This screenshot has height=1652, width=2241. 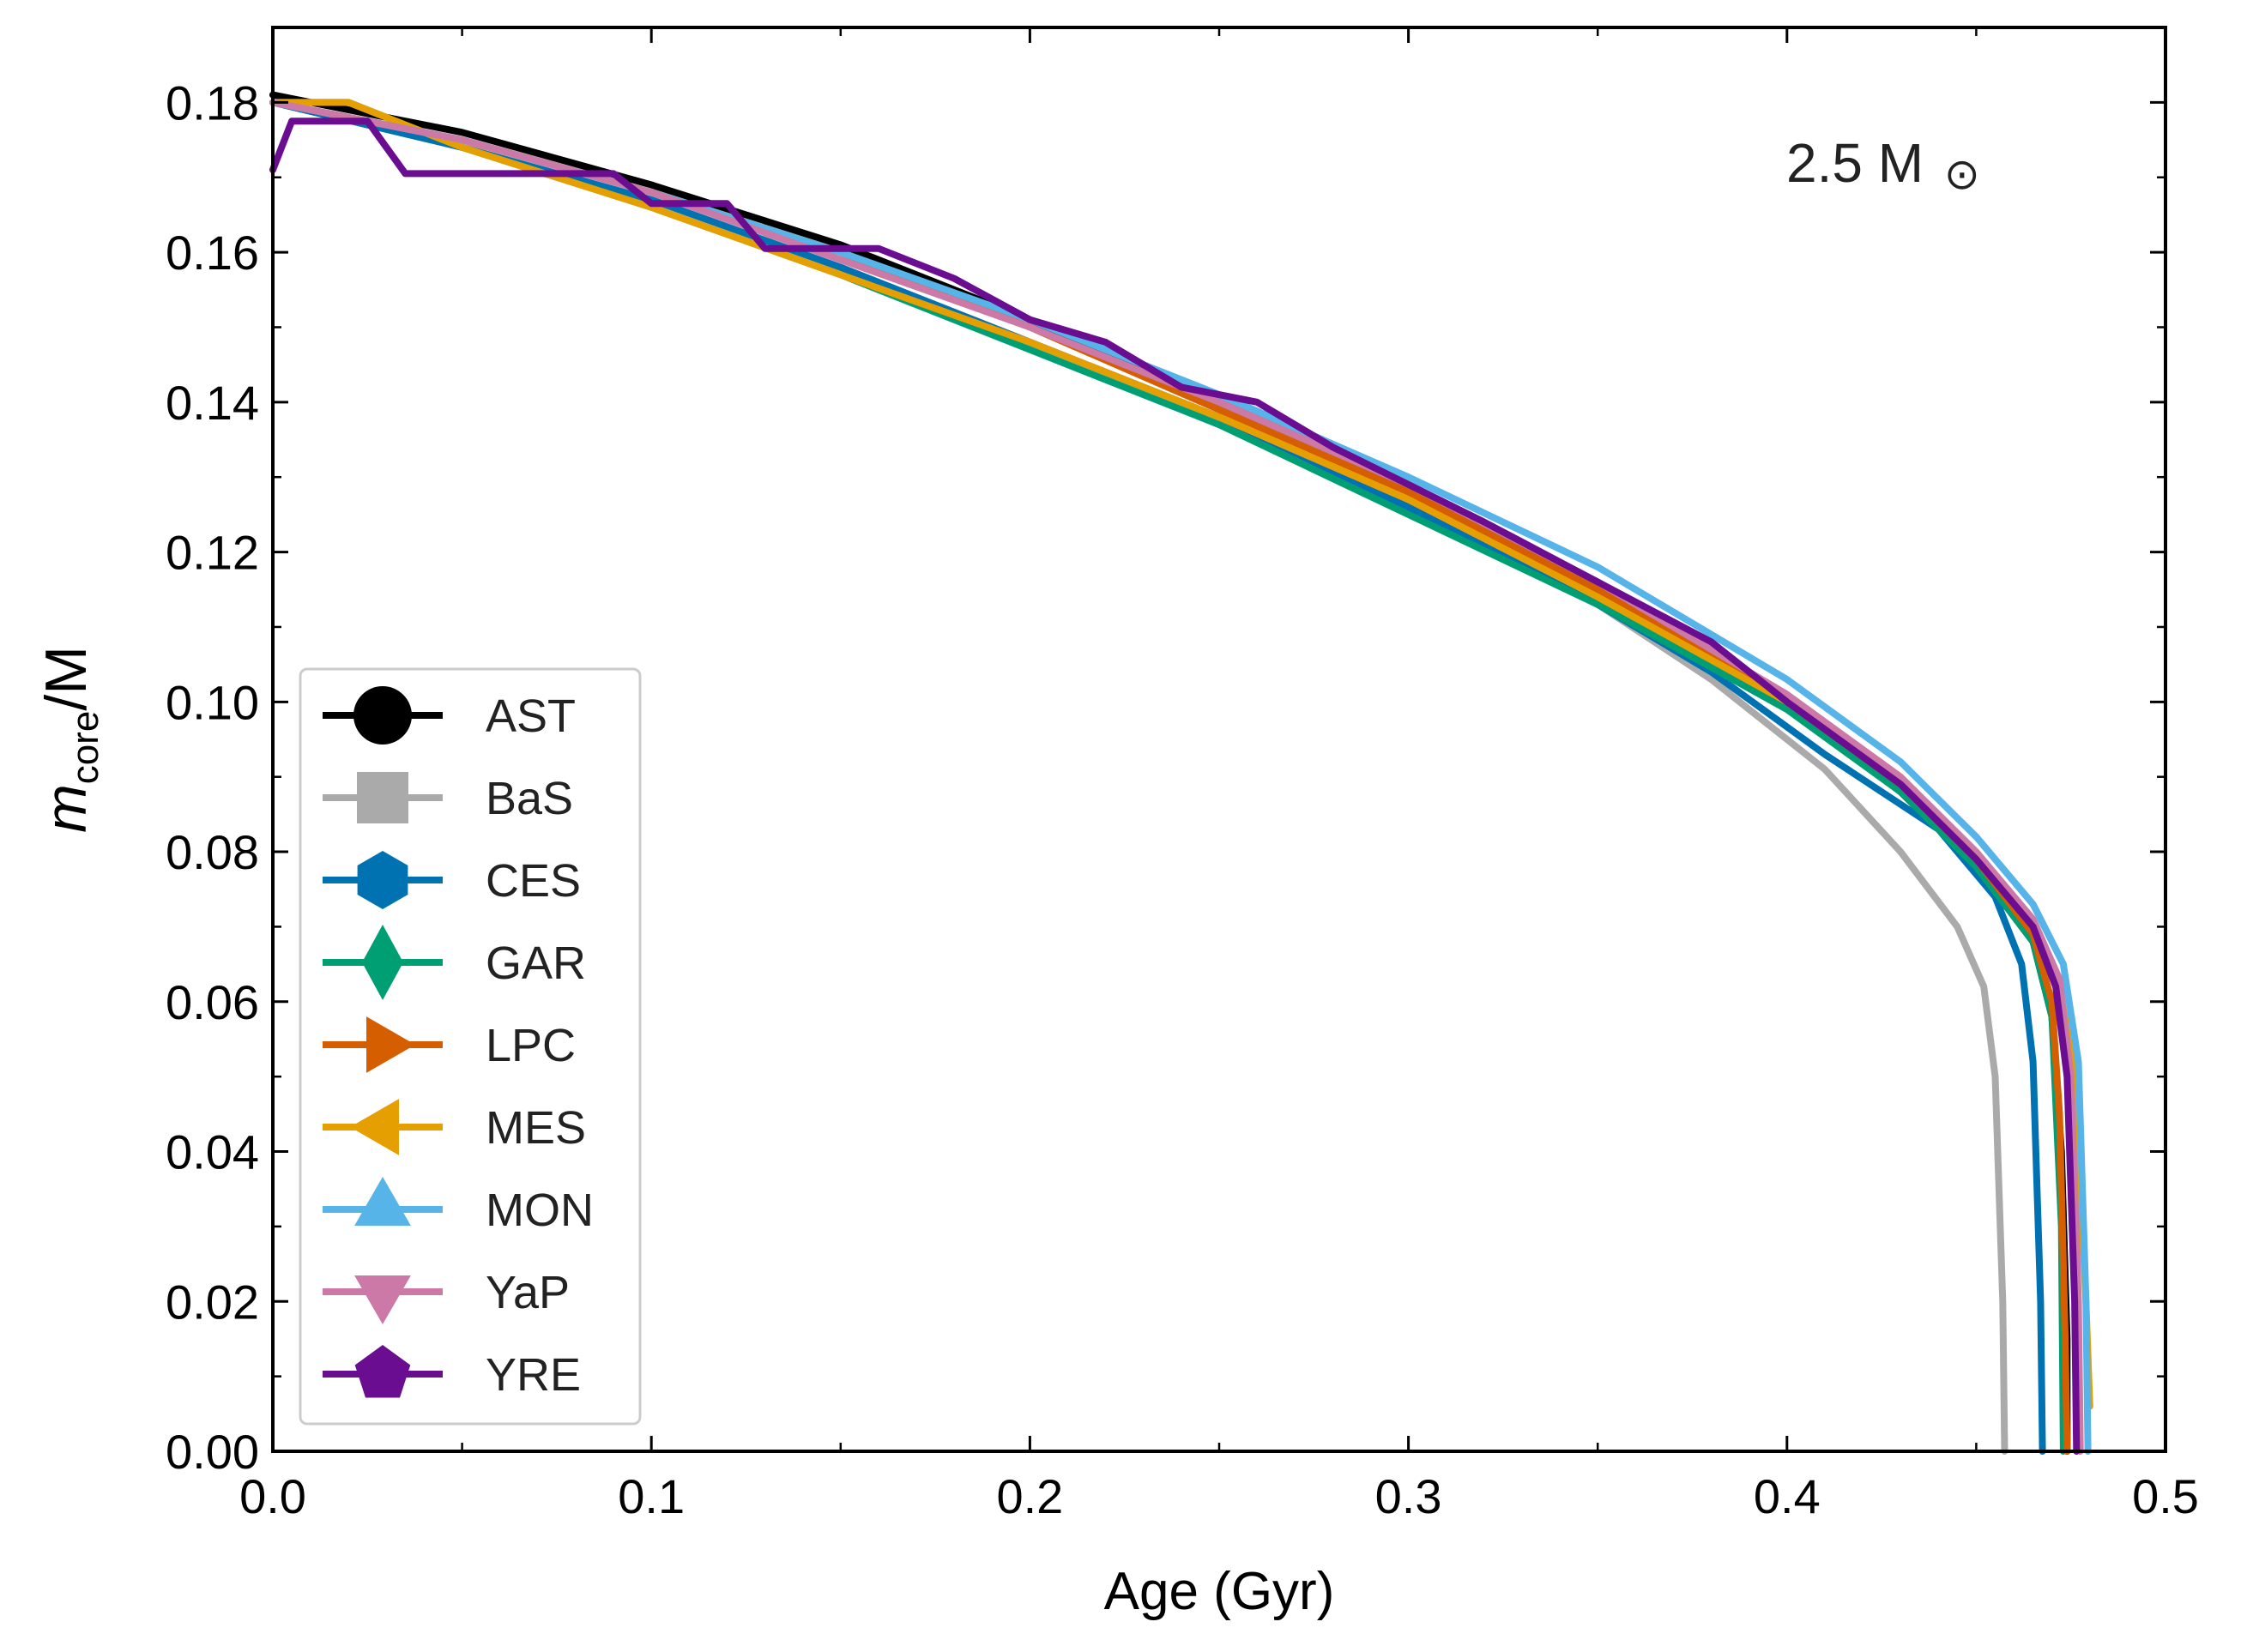 I want to click on legend-marker-triangle-down-icon, so click(x=382, y=1299).